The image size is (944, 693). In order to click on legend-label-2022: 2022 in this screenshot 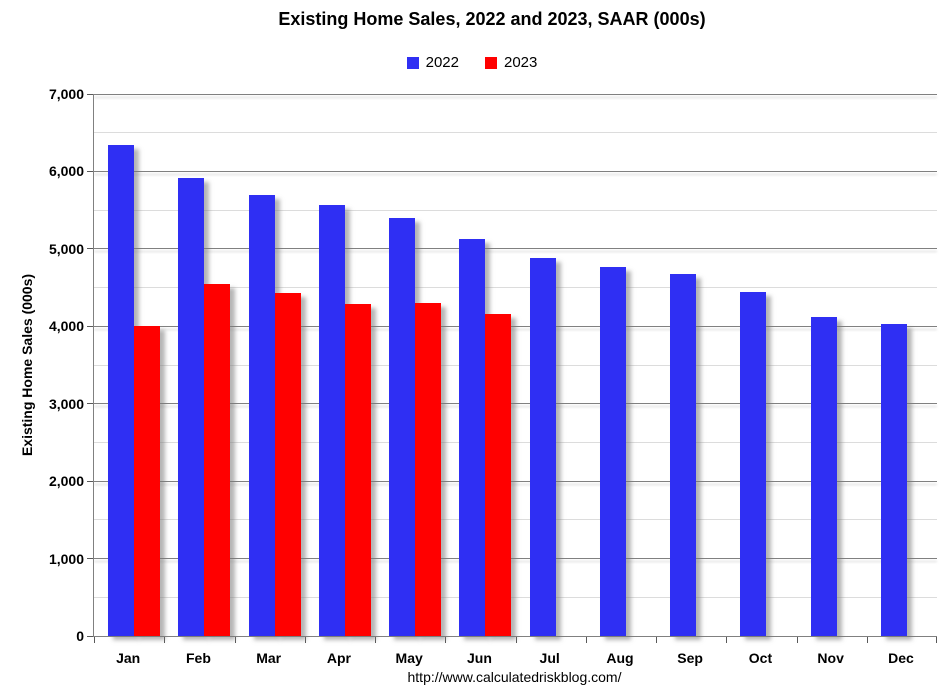, I will do `click(442, 62)`.